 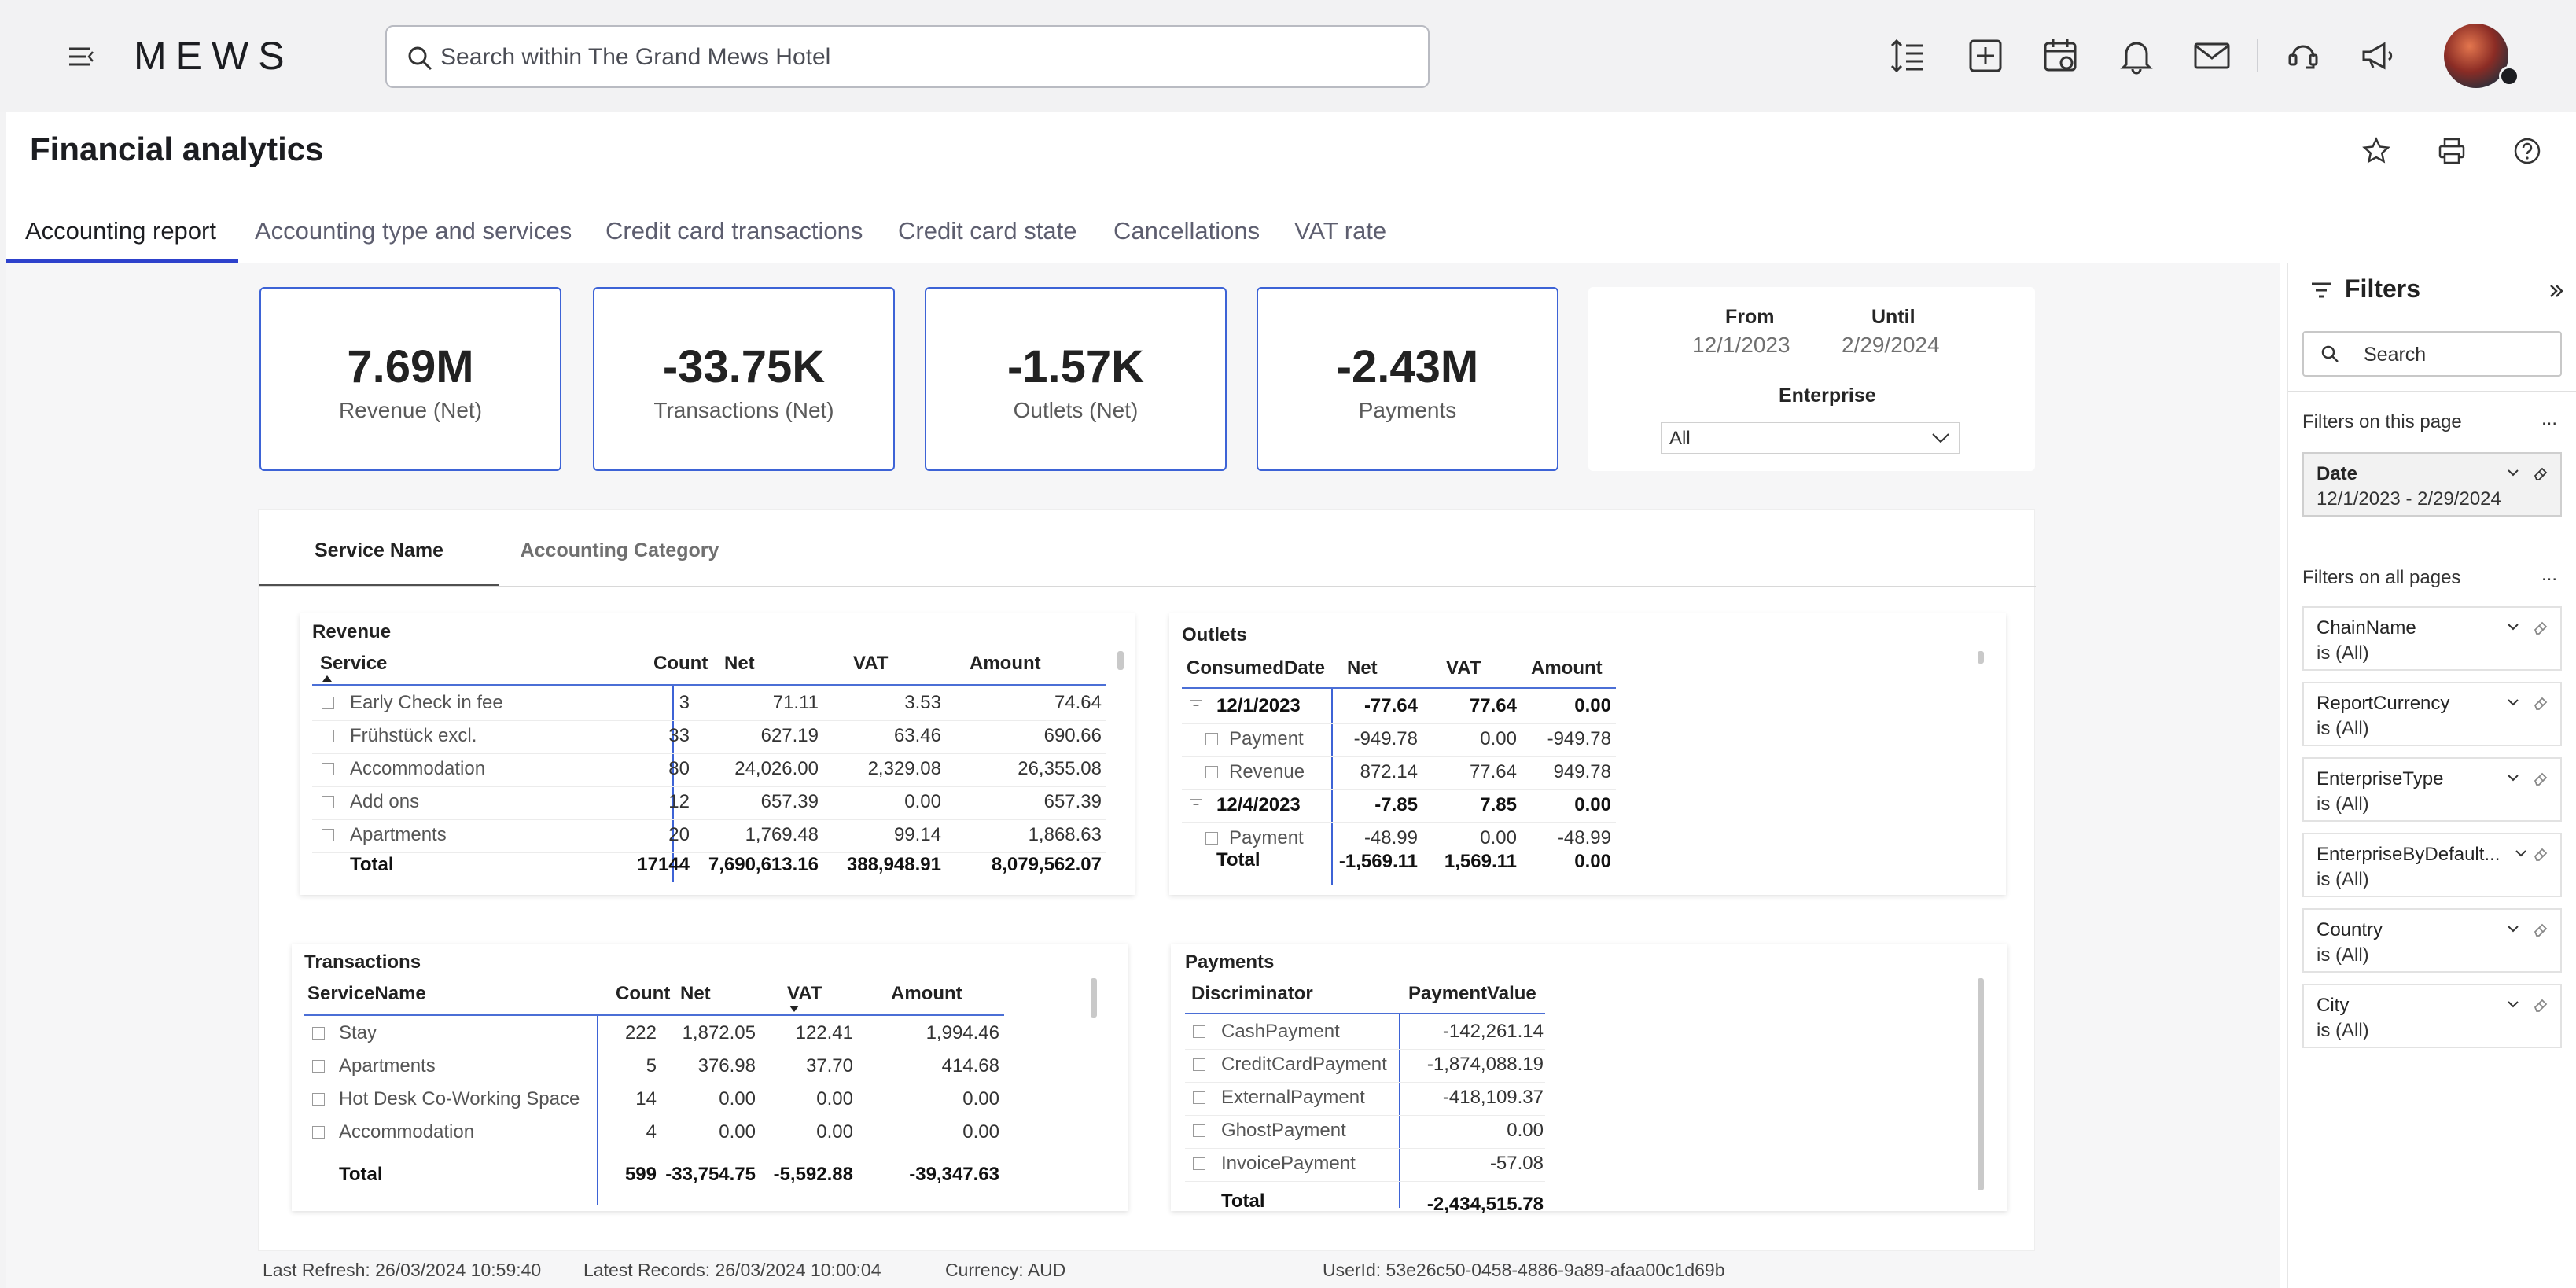 What do you see at coordinates (413, 735) in the screenshot?
I see `table-cell: Frühstück excl.` at bounding box center [413, 735].